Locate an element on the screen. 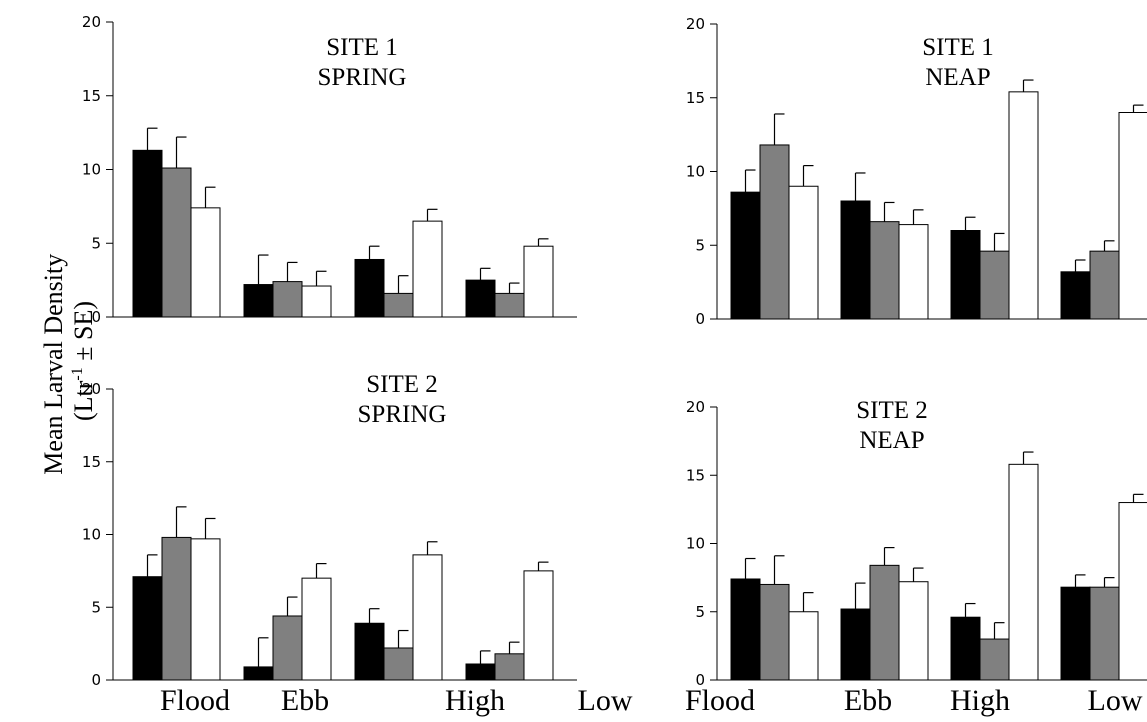  y-axis-label-unit-prefix: (L is located at coordinates (83, 408).